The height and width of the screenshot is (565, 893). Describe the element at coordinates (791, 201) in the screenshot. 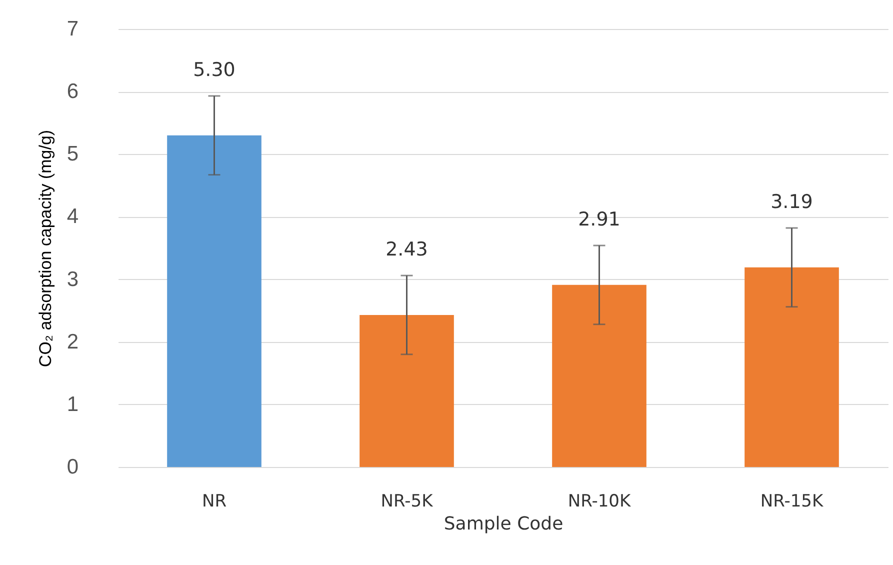

I see `data-label: 3.19` at that location.